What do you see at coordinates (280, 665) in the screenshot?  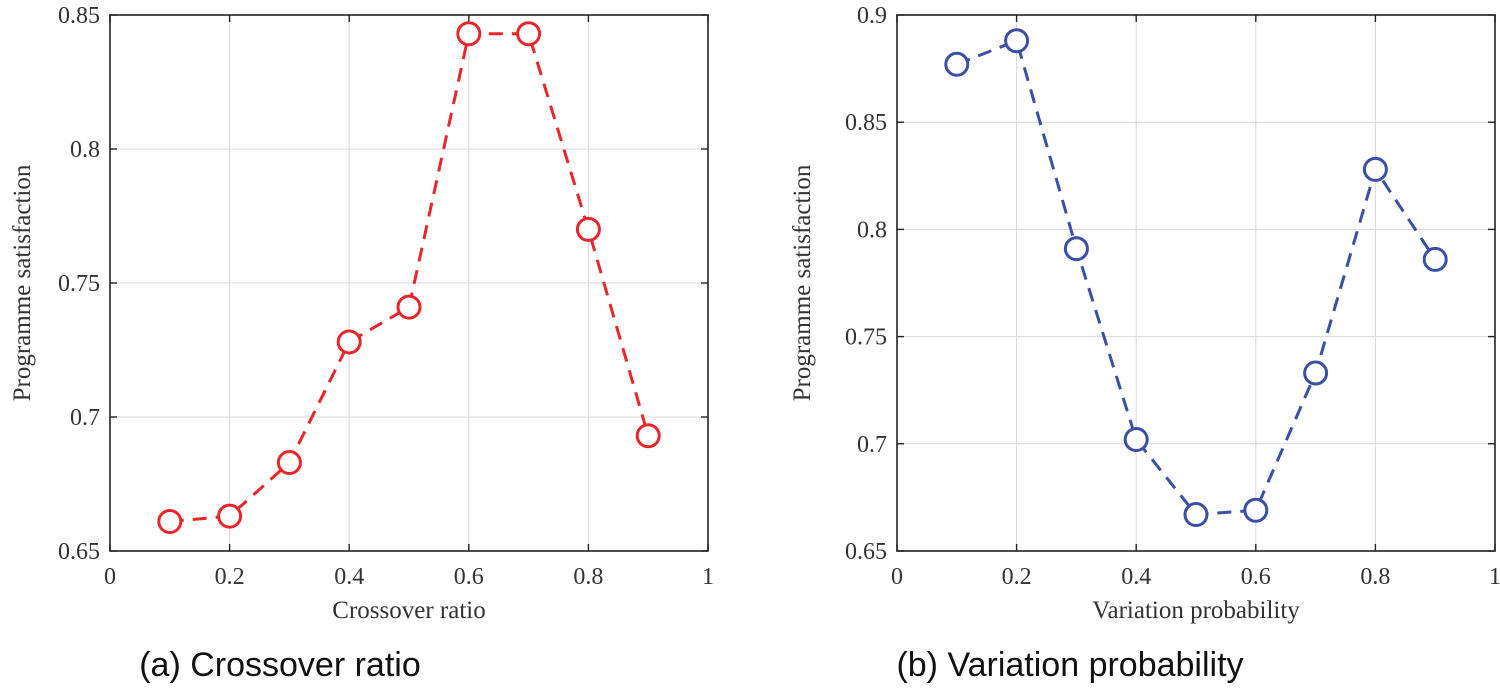 I see `chart-caption: (a) Crossover ratio` at bounding box center [280, 665].